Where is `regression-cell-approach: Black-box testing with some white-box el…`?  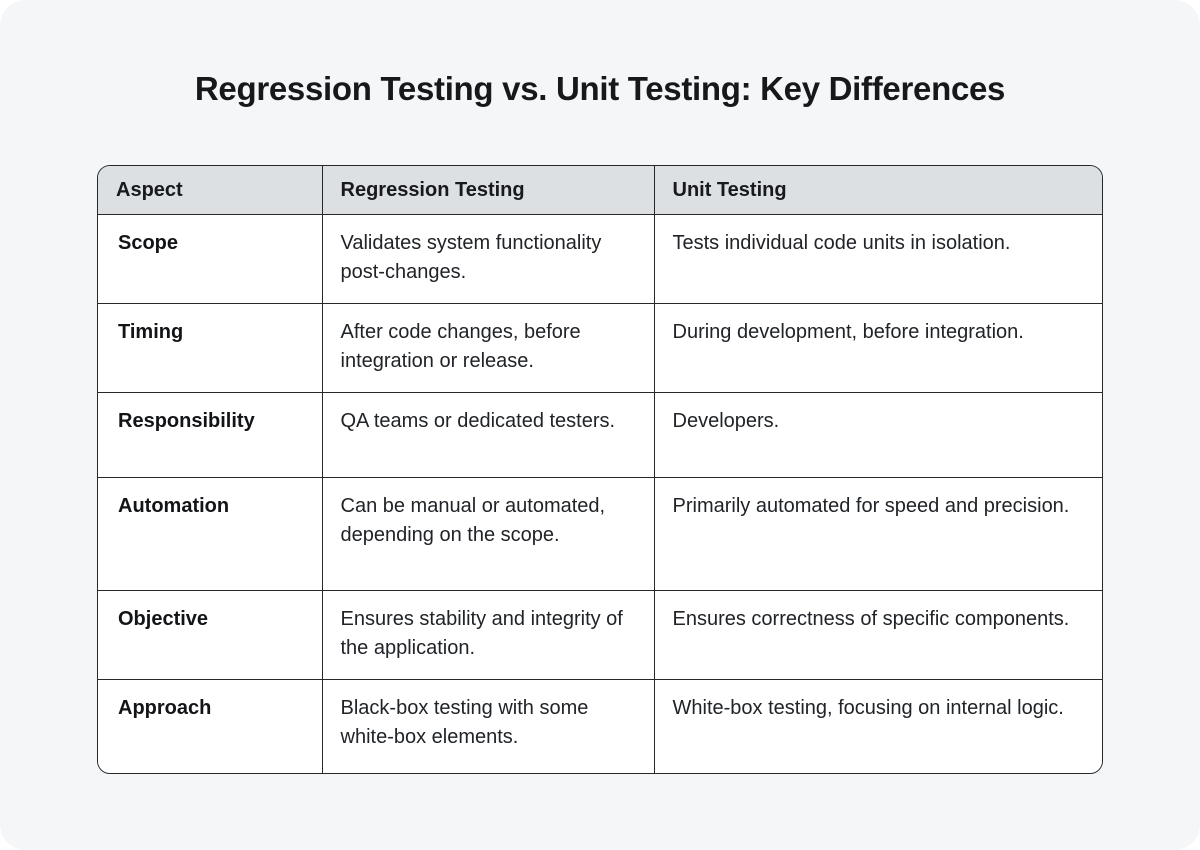 regression-cell-approach: Black-box testing with some white-box el… is located at coordinates (488, 726).